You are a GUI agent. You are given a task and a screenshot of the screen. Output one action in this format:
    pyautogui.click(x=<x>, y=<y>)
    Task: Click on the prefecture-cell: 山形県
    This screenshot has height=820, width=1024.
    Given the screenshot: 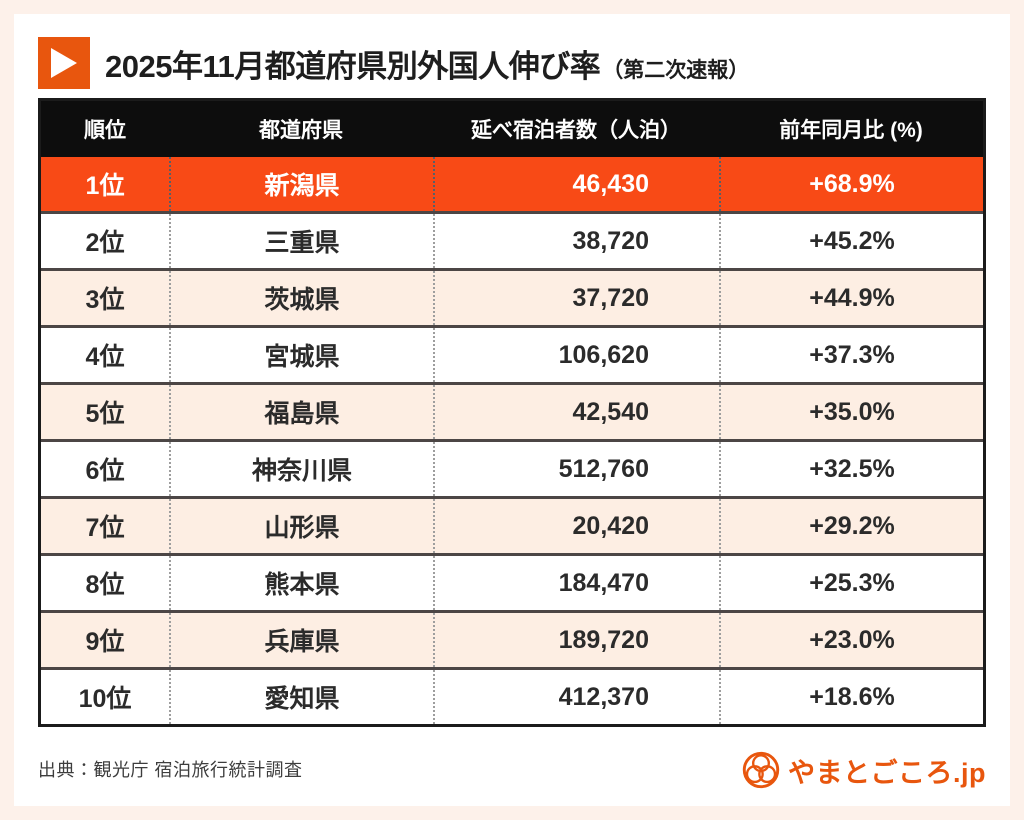 What is the action you would take?
    pyautogui.click(x=301, y=526)
    